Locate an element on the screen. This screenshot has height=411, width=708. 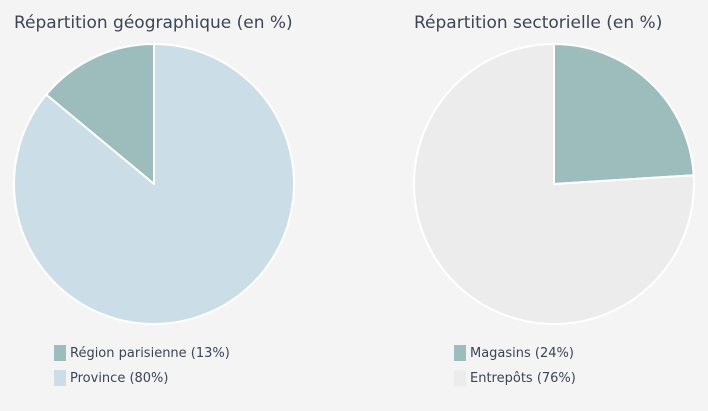
legend-item-magasins: Magasins (24%) is located at coordinates (515, 353).